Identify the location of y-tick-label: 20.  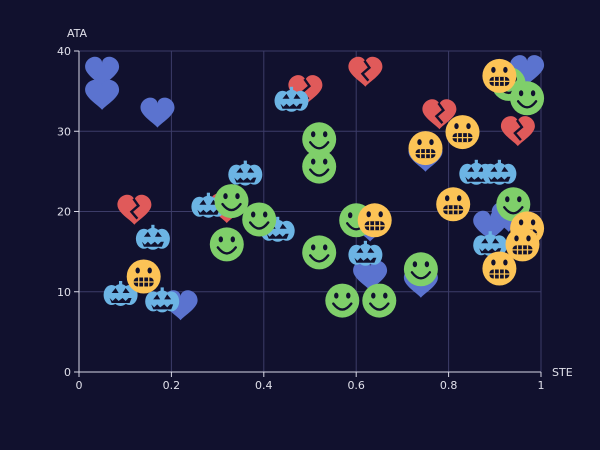
(64, 212).